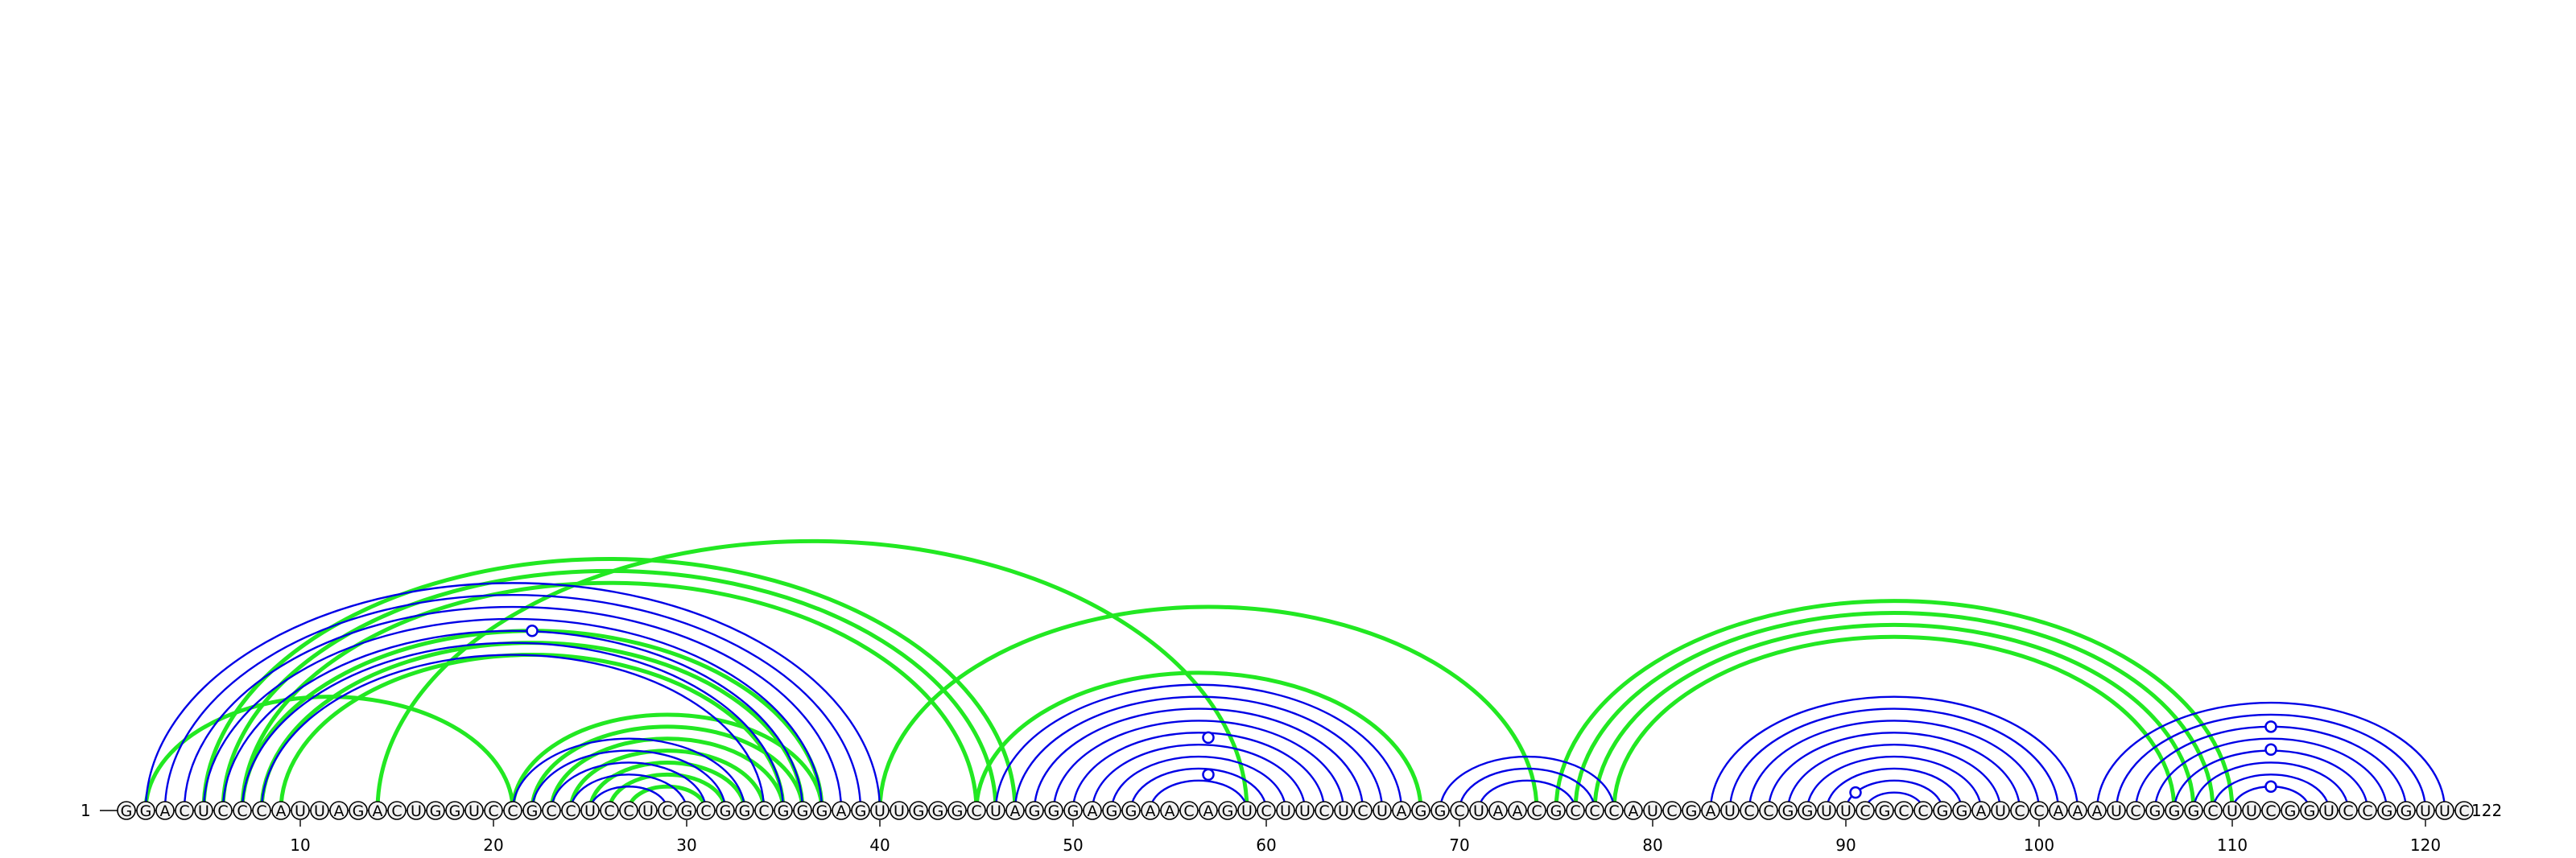 The width and height of the screenshot is (2576, 858). What do you see at coordinates (1365, 837) in the screenshot?
I see `position-axis: 10 20 30 40 50 60 70 80 90 100 110 120` at bounding box center [1365, 837].